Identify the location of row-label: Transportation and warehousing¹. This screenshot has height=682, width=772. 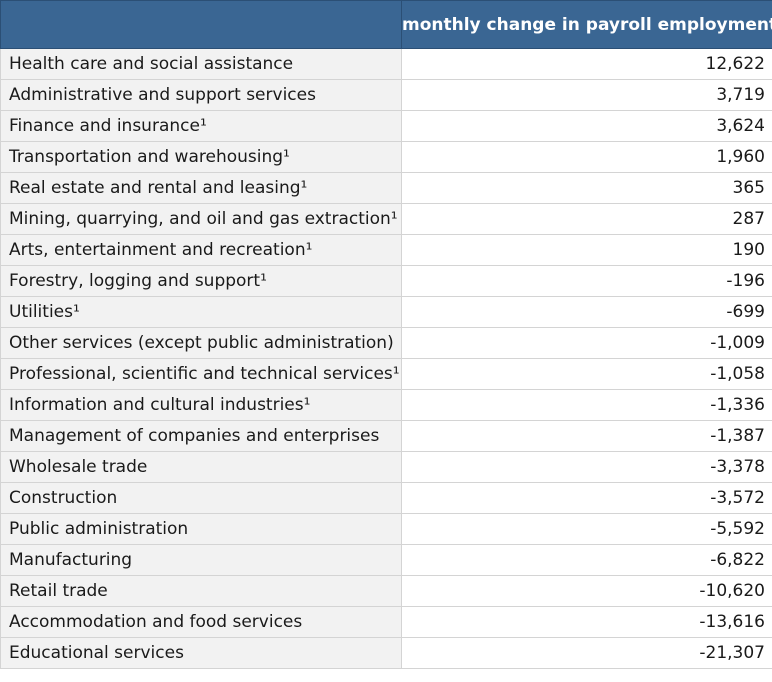
(201, 157).